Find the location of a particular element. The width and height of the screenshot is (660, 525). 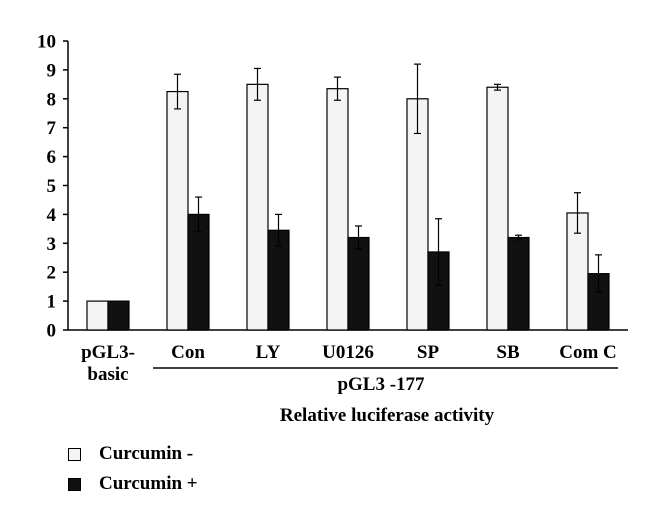

legend-item-curcumin-plus: Curcumin + is located at coordinates (133, 483).